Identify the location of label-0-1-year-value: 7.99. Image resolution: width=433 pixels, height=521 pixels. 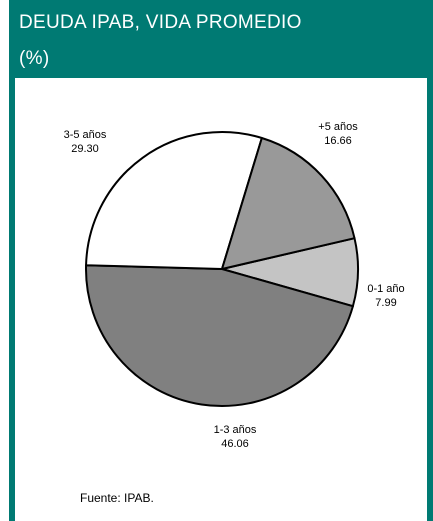
(385, 303).